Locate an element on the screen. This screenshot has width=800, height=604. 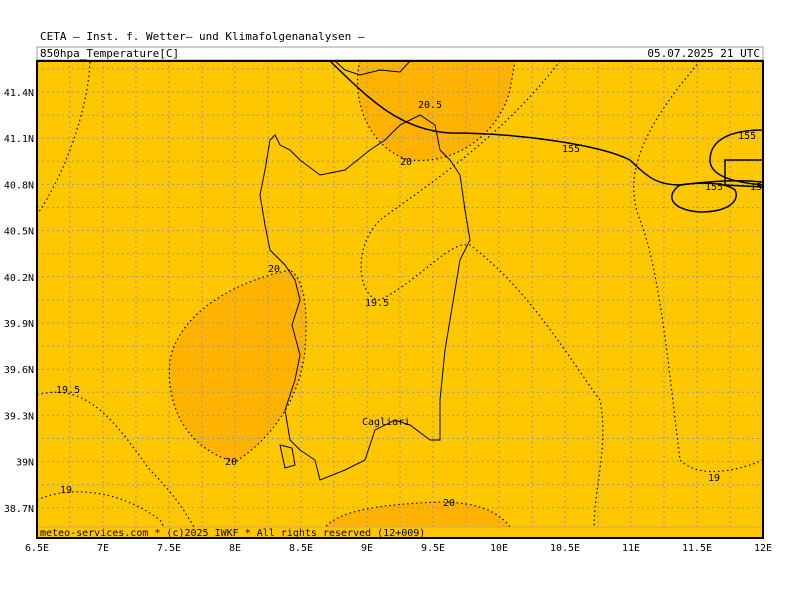
geopotential-contours is located at coordinates (546, 136).